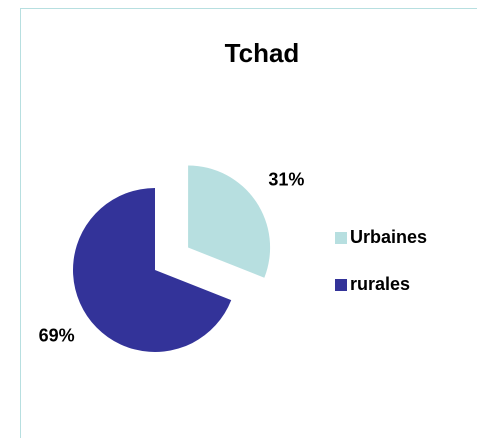 This screenshot has height=438, width=477. I want to click on data-label: 69%, so click(57, 336).